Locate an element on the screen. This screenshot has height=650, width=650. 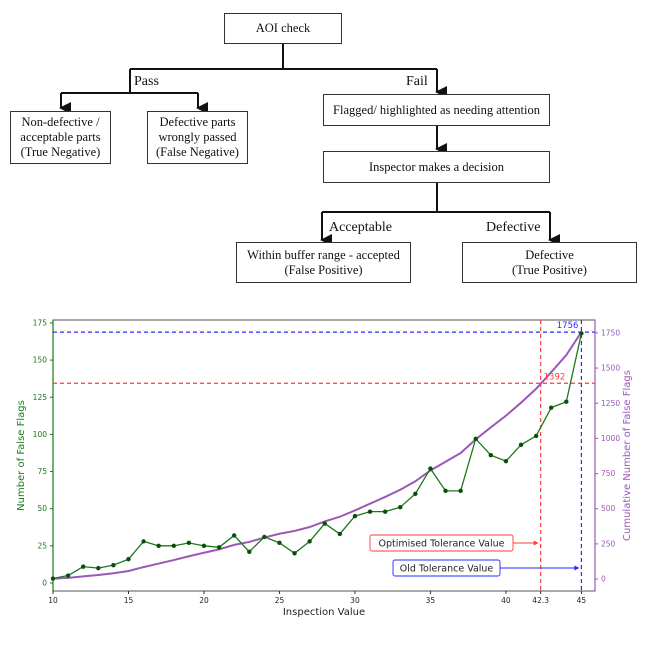
y2-axis-label: Cumulative Number of False Flags is located at coordinates (627, 455).